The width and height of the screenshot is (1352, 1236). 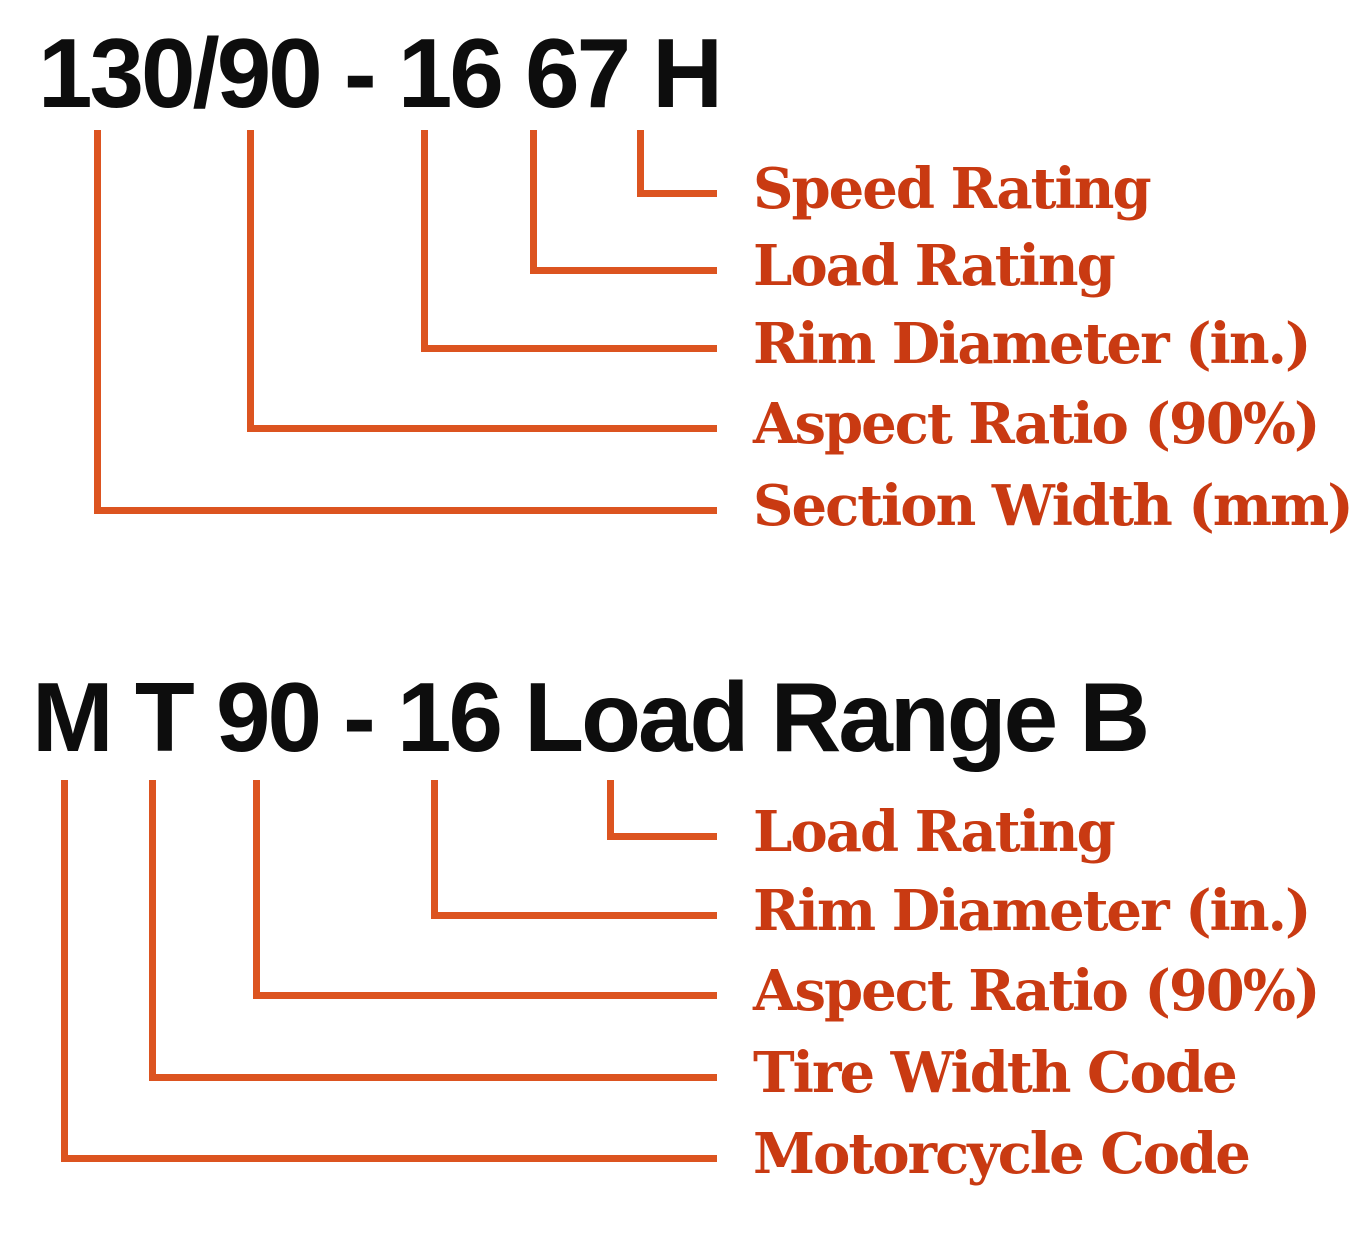 I want to click on label-rim-diameter-alpha: Rim Diameter (in.), so click(x=1032, y=911).